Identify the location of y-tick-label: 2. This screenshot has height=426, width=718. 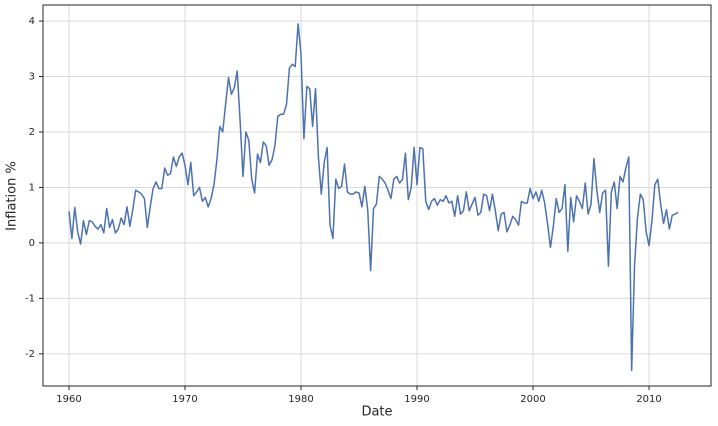
(32, 132).